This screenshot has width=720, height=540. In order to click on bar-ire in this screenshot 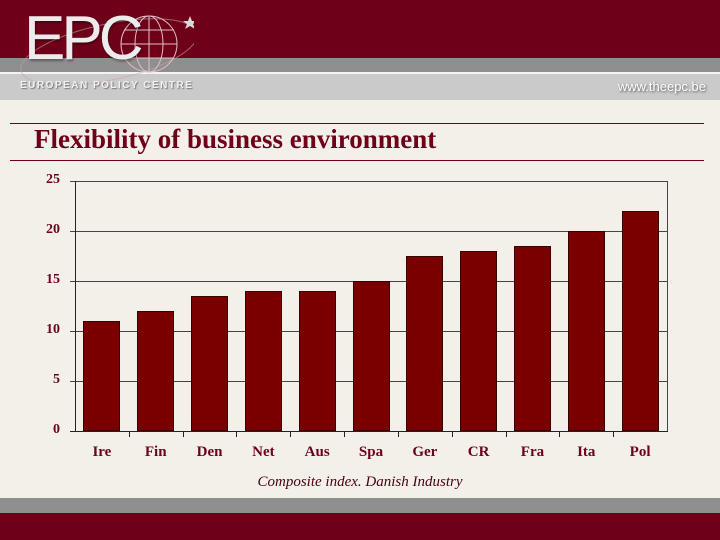, I will do `click(102, 376)`.